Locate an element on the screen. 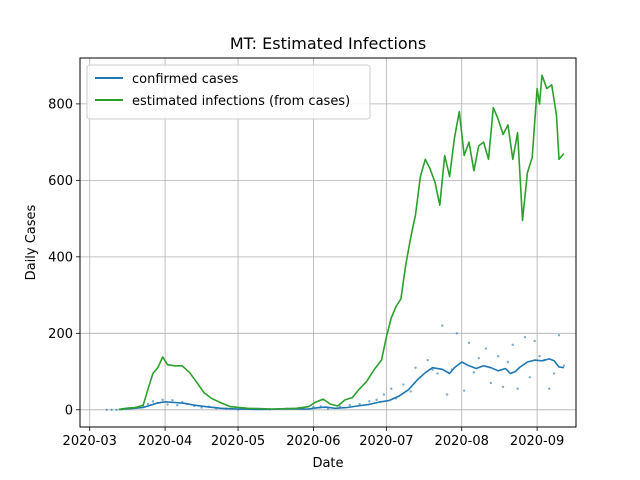 The width and height of the screenshot is (640, 480). daily-cases-points is located at coordinates (335, 367).